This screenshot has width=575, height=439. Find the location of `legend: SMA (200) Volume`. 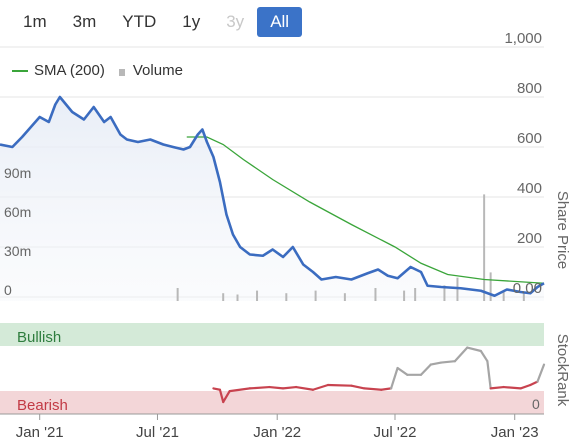

legend: SMA (200) Volume is located at coordinates (97, 70).